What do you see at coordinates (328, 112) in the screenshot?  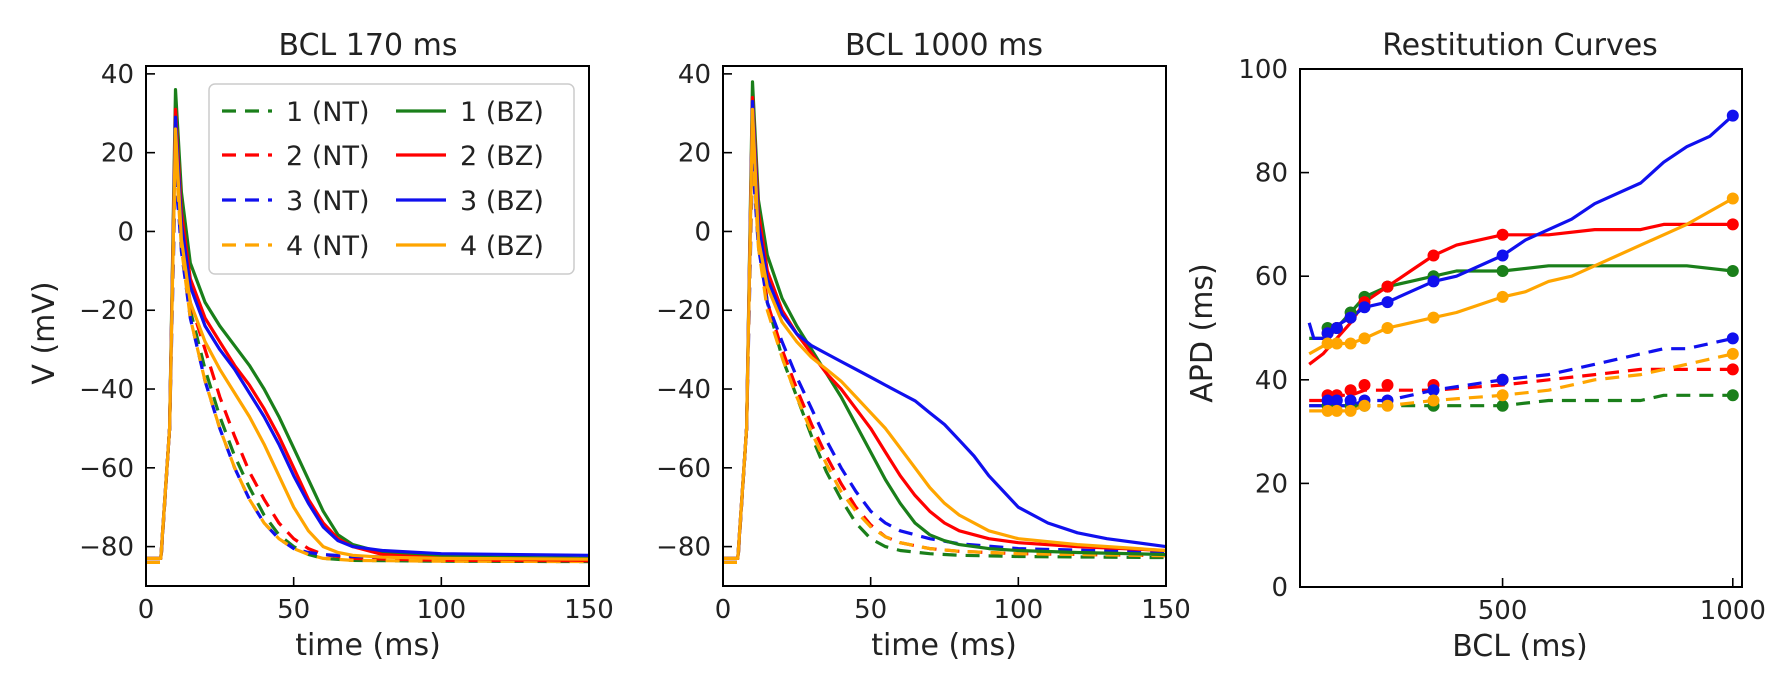 I see `legend-label: 1 (NT)` at bounding box center [328, 112].